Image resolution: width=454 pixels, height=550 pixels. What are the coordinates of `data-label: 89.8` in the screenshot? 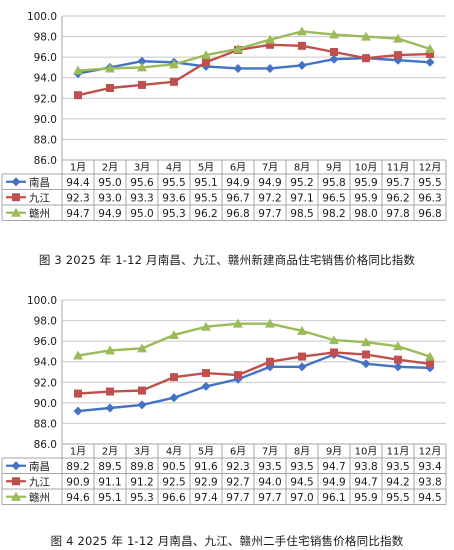 It's located at (141, 467).